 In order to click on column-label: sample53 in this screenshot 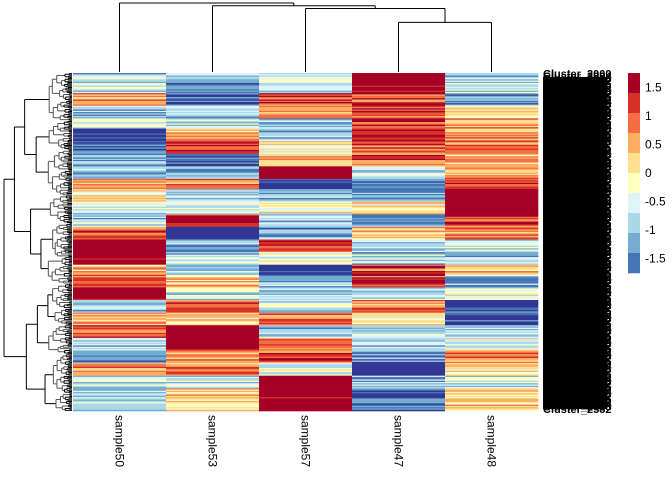, I will do `click(213, 441)`.